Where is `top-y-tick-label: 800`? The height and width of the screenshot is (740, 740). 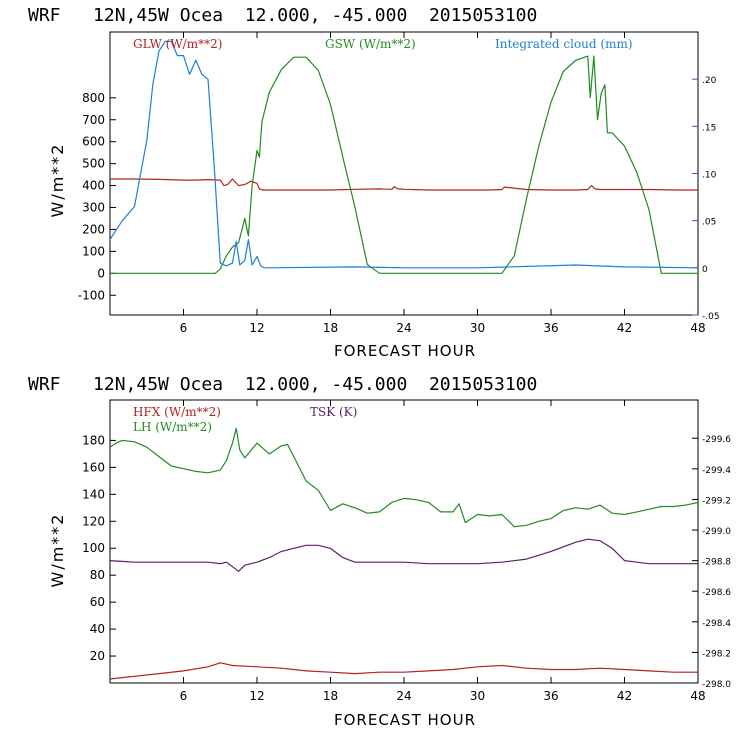 top-y-tick-label: 800 is located at coordinates (93, 98).